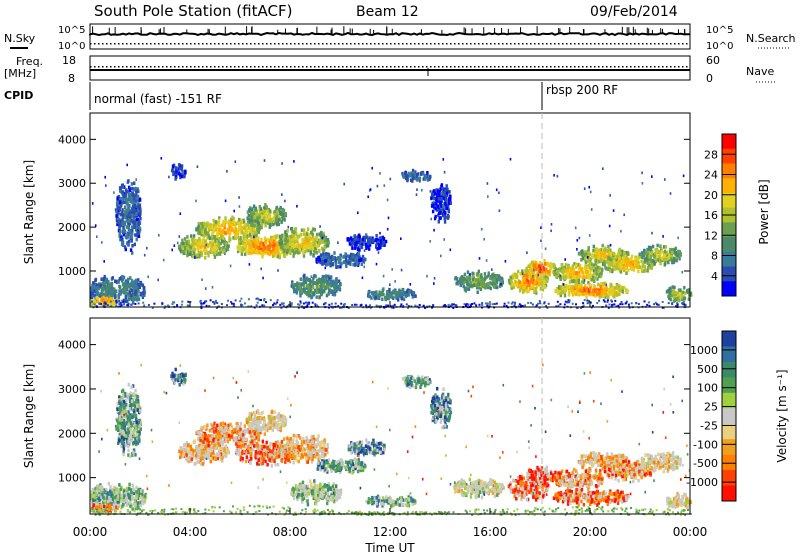  Describe the element at coordinates (71, 30) in the screenshot. I see `nsky-tick-top: 10^5` at that location.